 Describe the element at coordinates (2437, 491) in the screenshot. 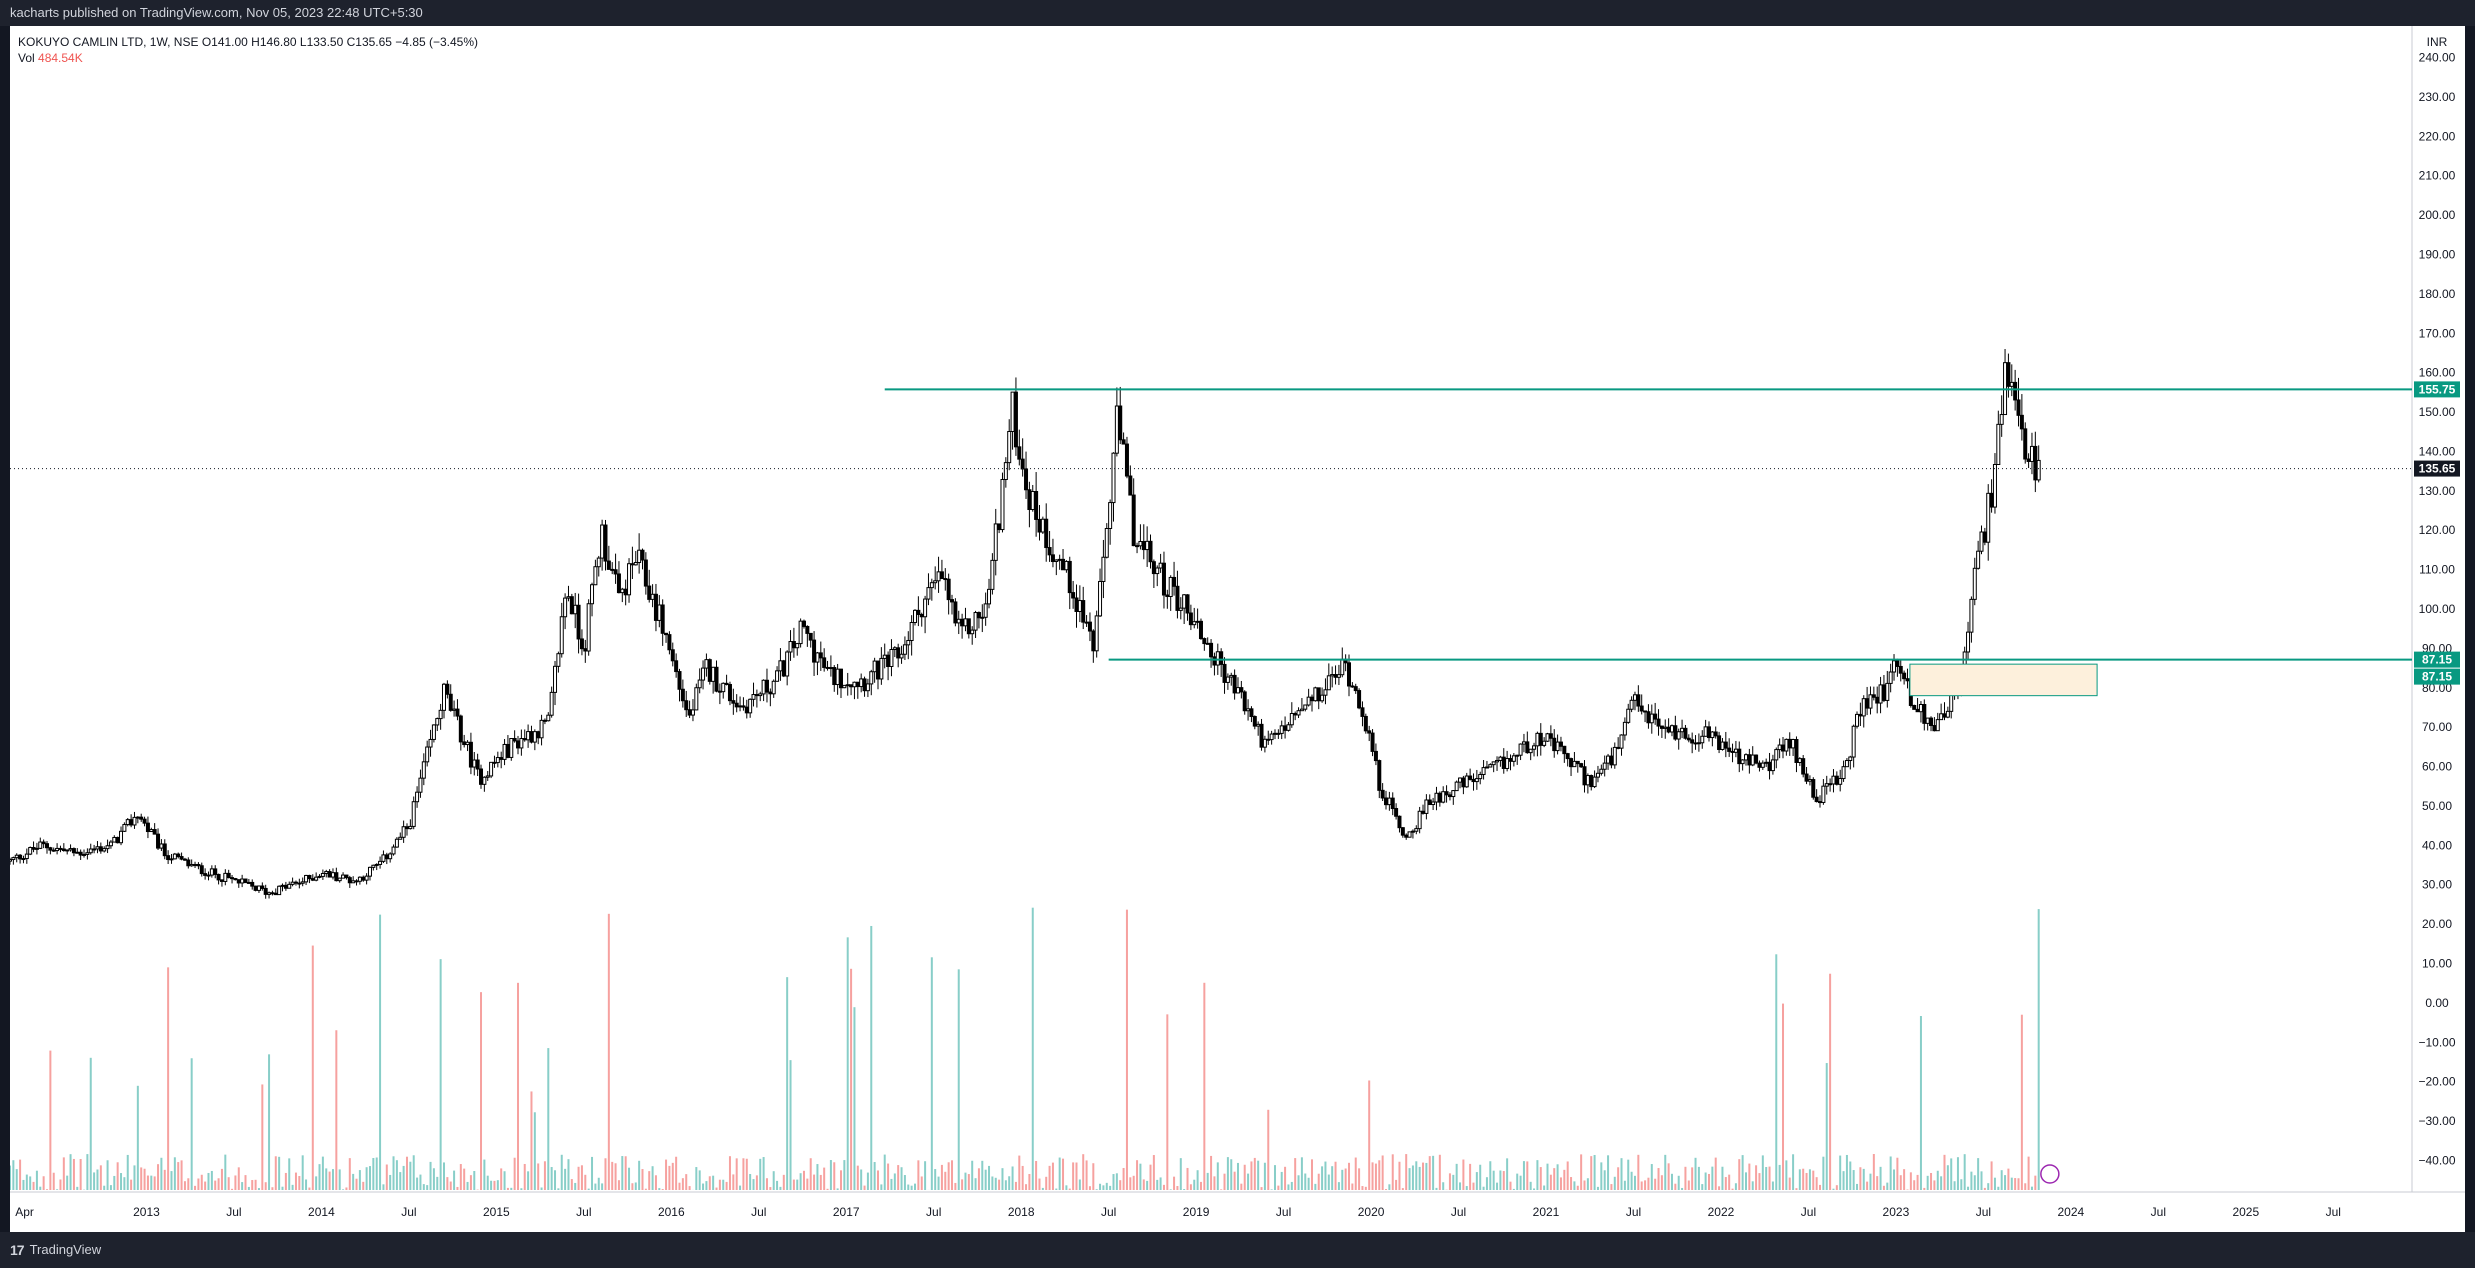

I see `price-tick-label: 130.00` at that location.